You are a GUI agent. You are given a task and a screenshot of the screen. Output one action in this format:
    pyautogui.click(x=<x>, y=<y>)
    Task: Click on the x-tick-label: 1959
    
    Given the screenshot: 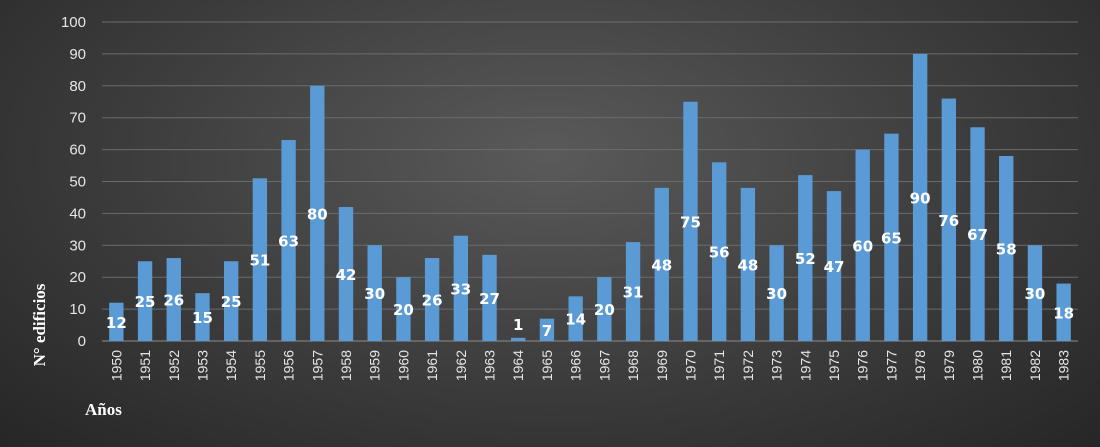 What is the action you would take?
    pyautogui.click(x=375, y=365)
    